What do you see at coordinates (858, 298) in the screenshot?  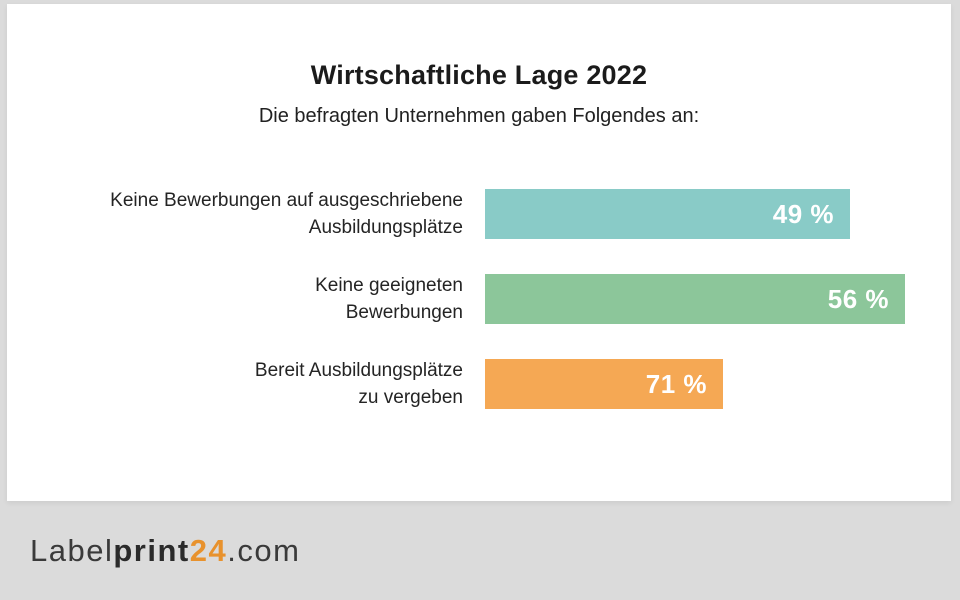 I see `bar-value-label-2: 56 %` at bounding box center [858, 298].